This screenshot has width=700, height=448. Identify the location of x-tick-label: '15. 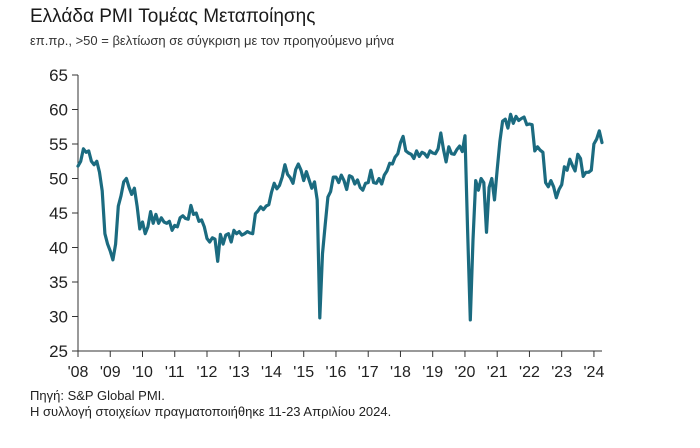
(303, 372).